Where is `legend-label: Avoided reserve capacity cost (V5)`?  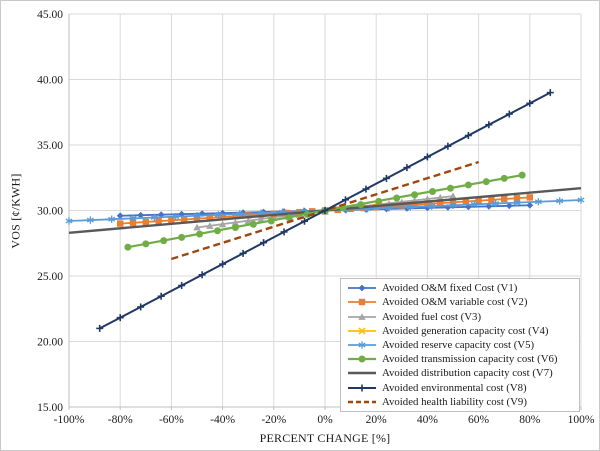 legend-label: Avoided reserve capacity cost (V5) is located at coordinates (458, 344).